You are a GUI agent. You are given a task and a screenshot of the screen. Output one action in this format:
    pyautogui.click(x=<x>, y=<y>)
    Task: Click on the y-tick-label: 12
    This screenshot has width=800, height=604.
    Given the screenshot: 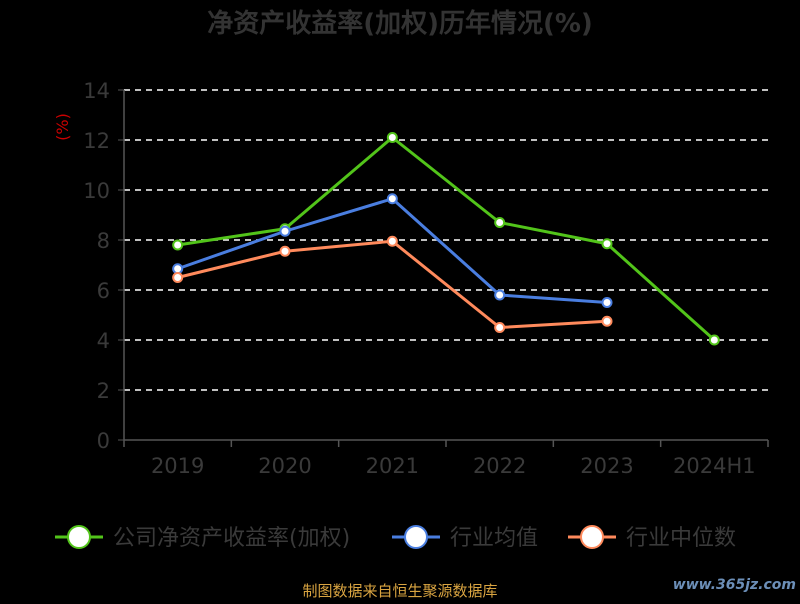 What is the action you would take?
    pyautogui.click(x=96, y=141)
    